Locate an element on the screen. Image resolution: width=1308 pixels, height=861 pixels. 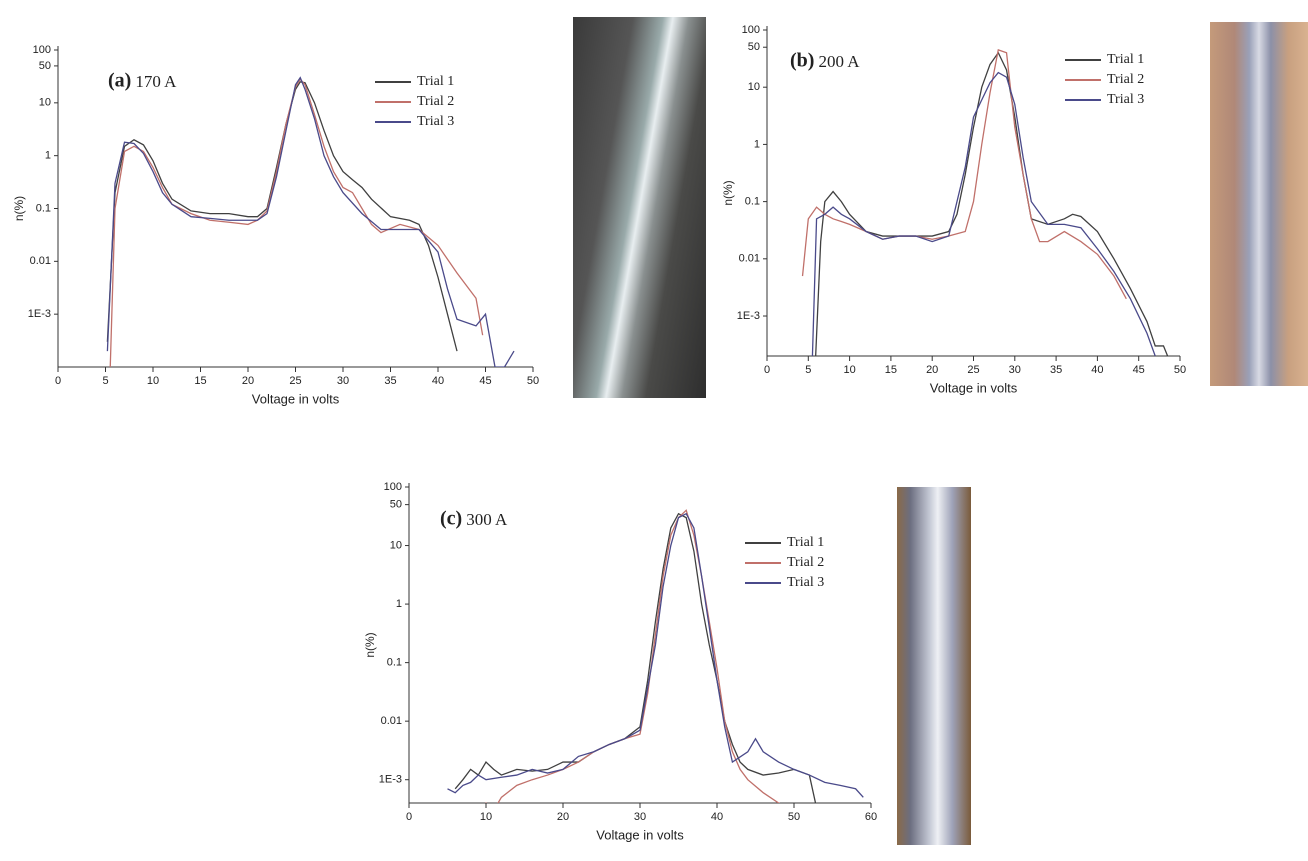
panel-title: 300 A is located at coordinates (487, 519).